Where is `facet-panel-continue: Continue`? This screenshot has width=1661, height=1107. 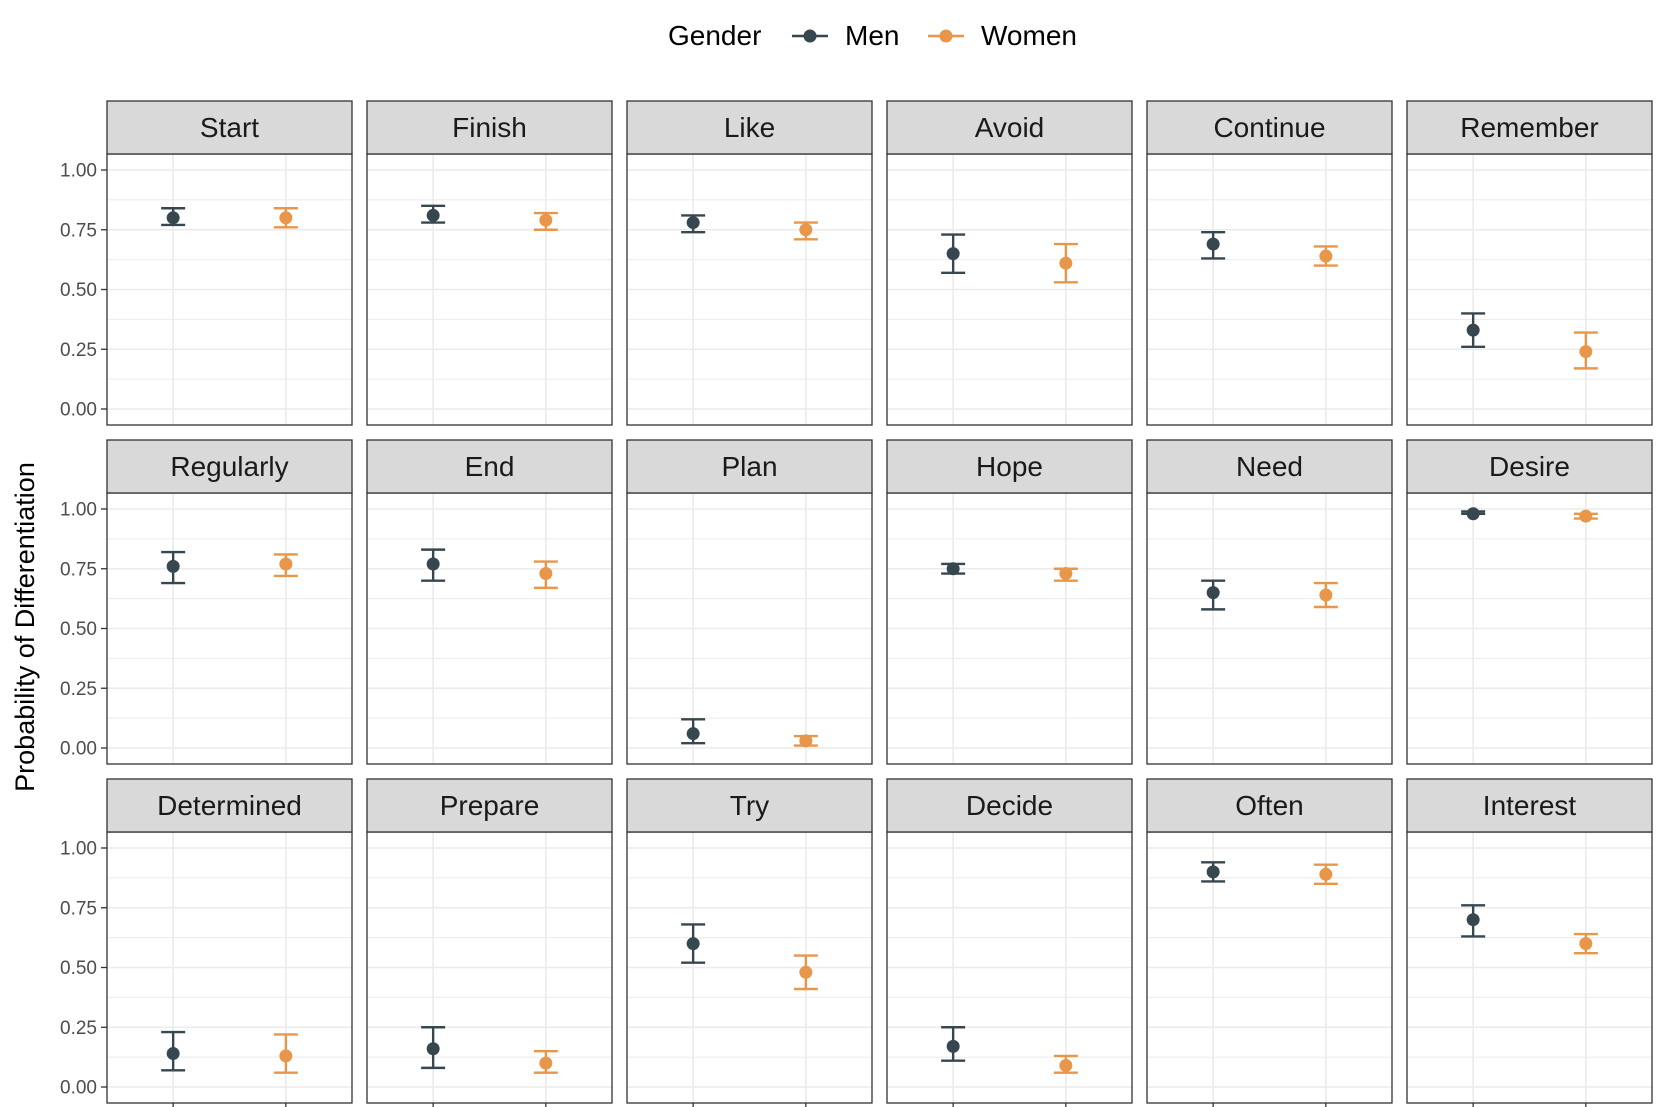
facet-panel-continue: Continue is located at coordinates (1269, 263).